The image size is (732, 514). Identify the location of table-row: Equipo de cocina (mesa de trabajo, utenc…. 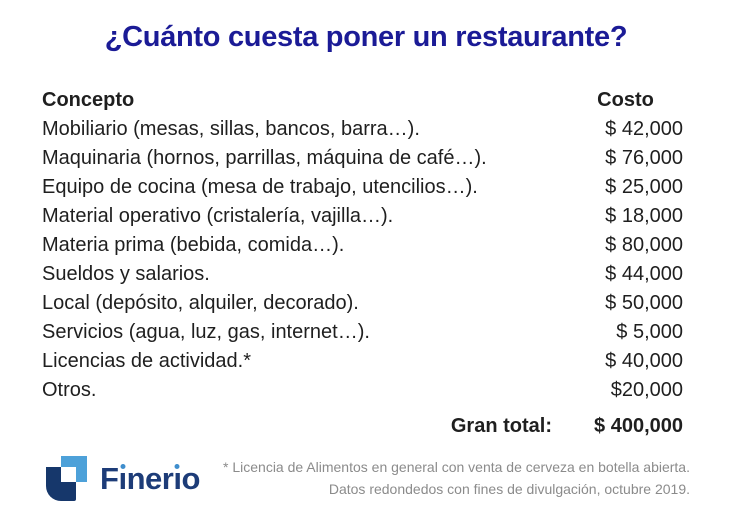
(362, 187).